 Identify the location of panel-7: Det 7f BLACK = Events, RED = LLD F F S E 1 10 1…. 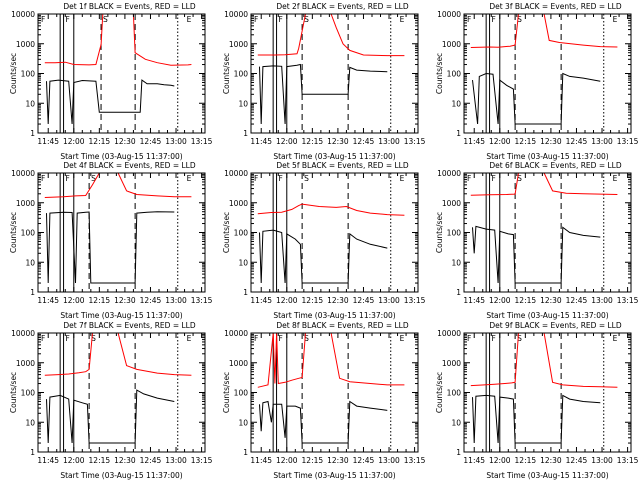
(111, 400).